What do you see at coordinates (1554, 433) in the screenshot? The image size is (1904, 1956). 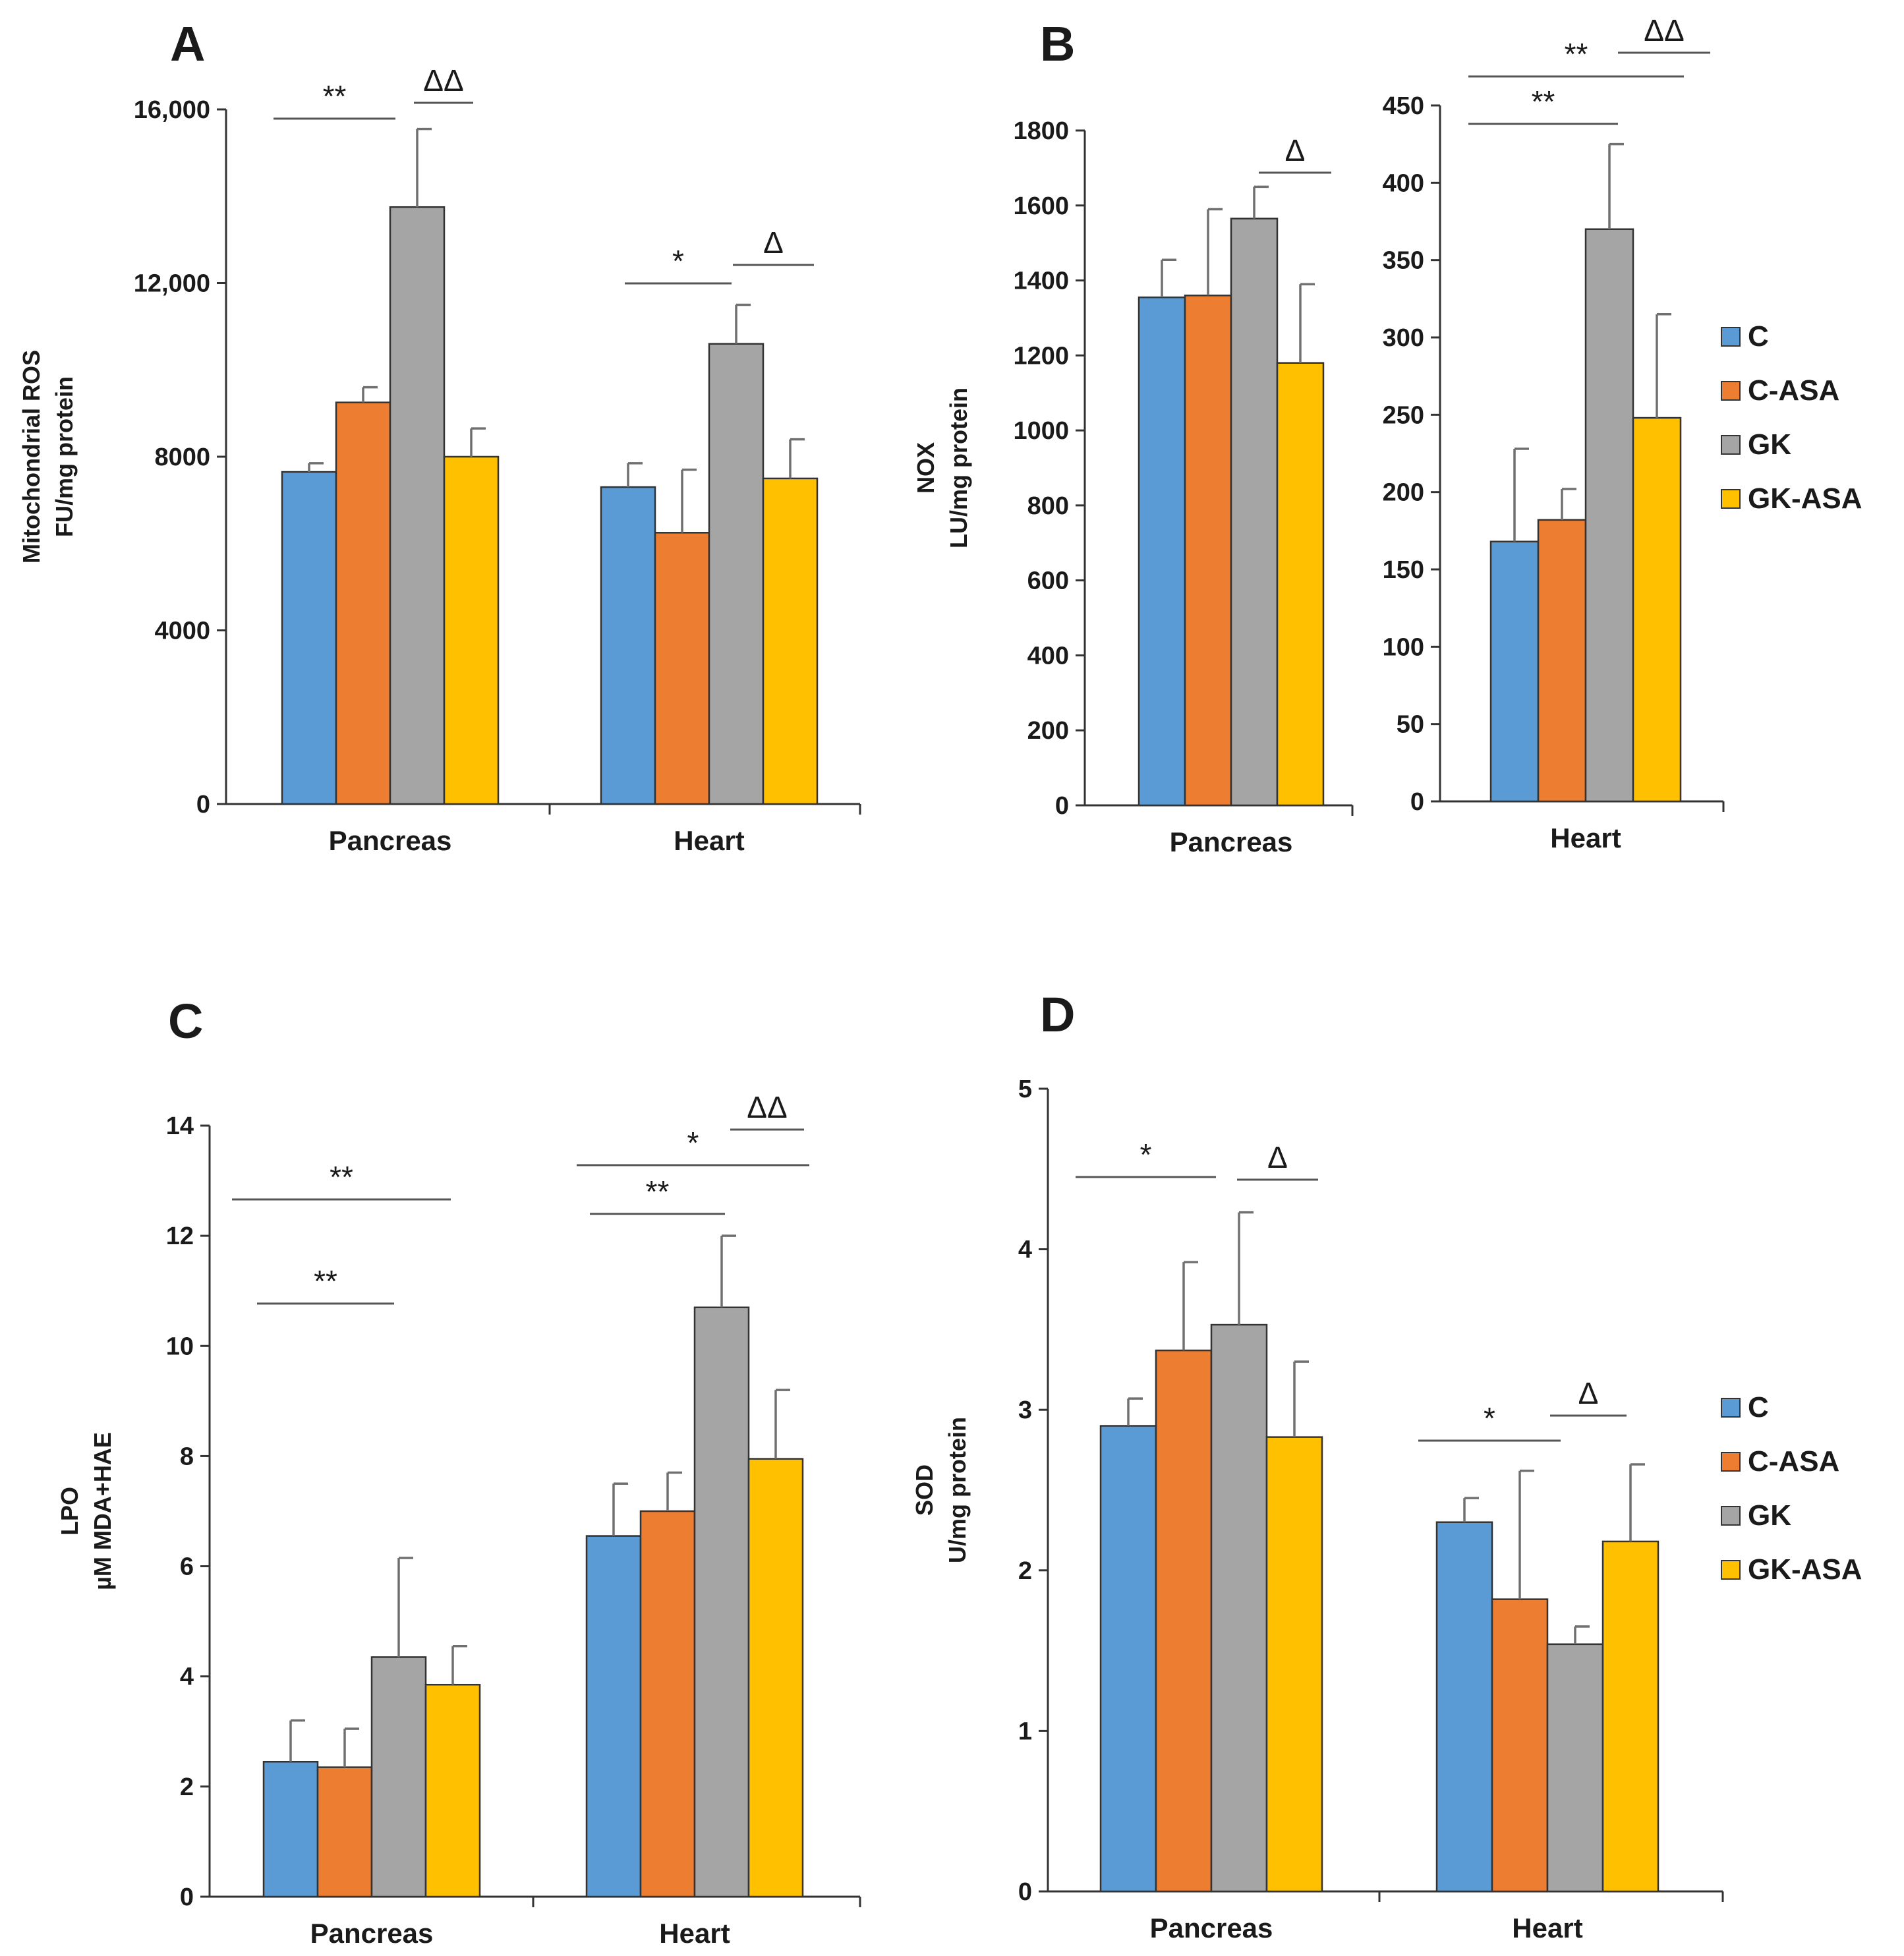 I see `chart-b2: 0 50 100 150 200 250 300 350 400 450 Heart ** ** ΔΔ` at bounding box center [1554, 433].